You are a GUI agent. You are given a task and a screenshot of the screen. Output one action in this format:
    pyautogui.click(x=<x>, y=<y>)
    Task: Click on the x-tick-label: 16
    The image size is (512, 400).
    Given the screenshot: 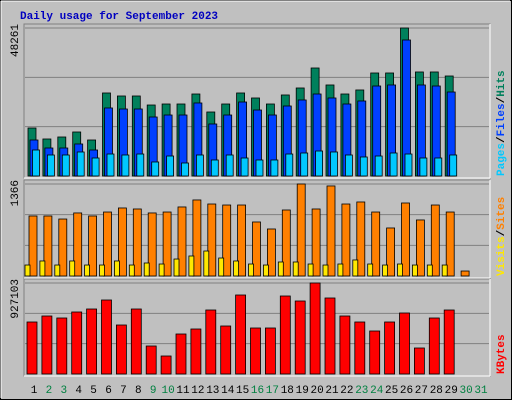 What is the action you would take?
    pyautogui.click(x=257, y=391)
    